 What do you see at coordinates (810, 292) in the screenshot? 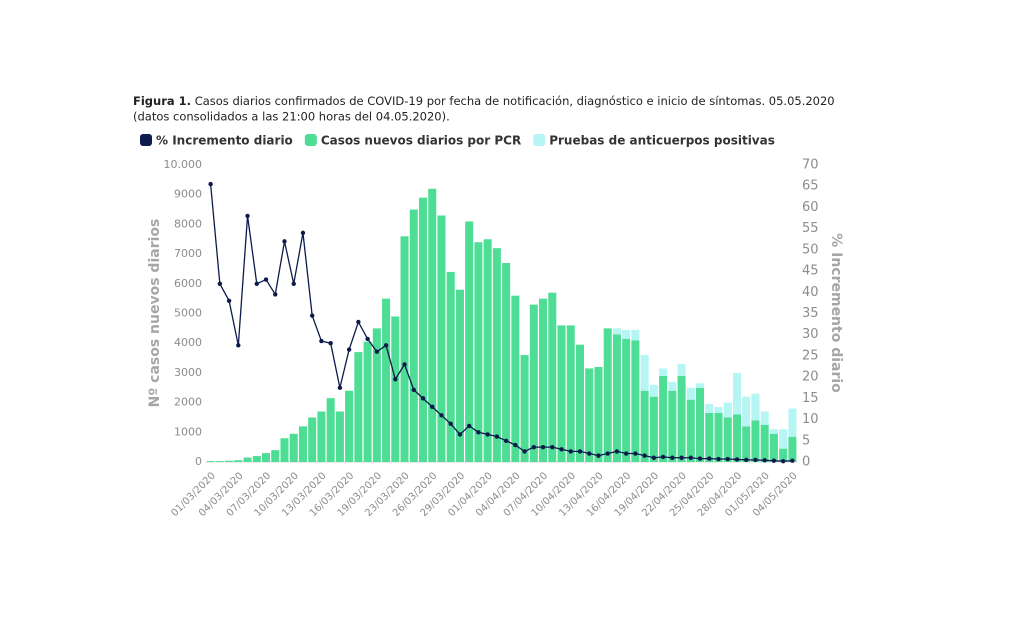
I see `y2-tick-label: 40` at bounding box center [810, 292].